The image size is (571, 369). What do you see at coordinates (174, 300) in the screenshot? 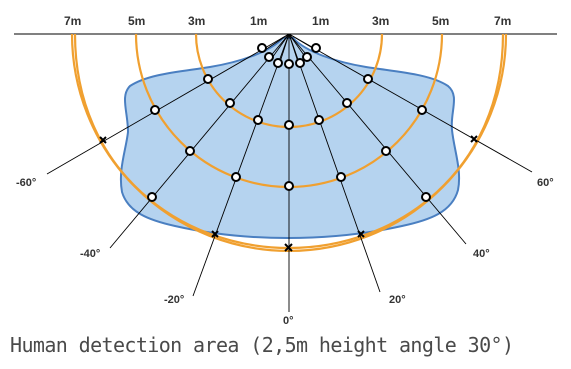
I see `angle-label-neg20: -20°` at bounding box center [174, 300].